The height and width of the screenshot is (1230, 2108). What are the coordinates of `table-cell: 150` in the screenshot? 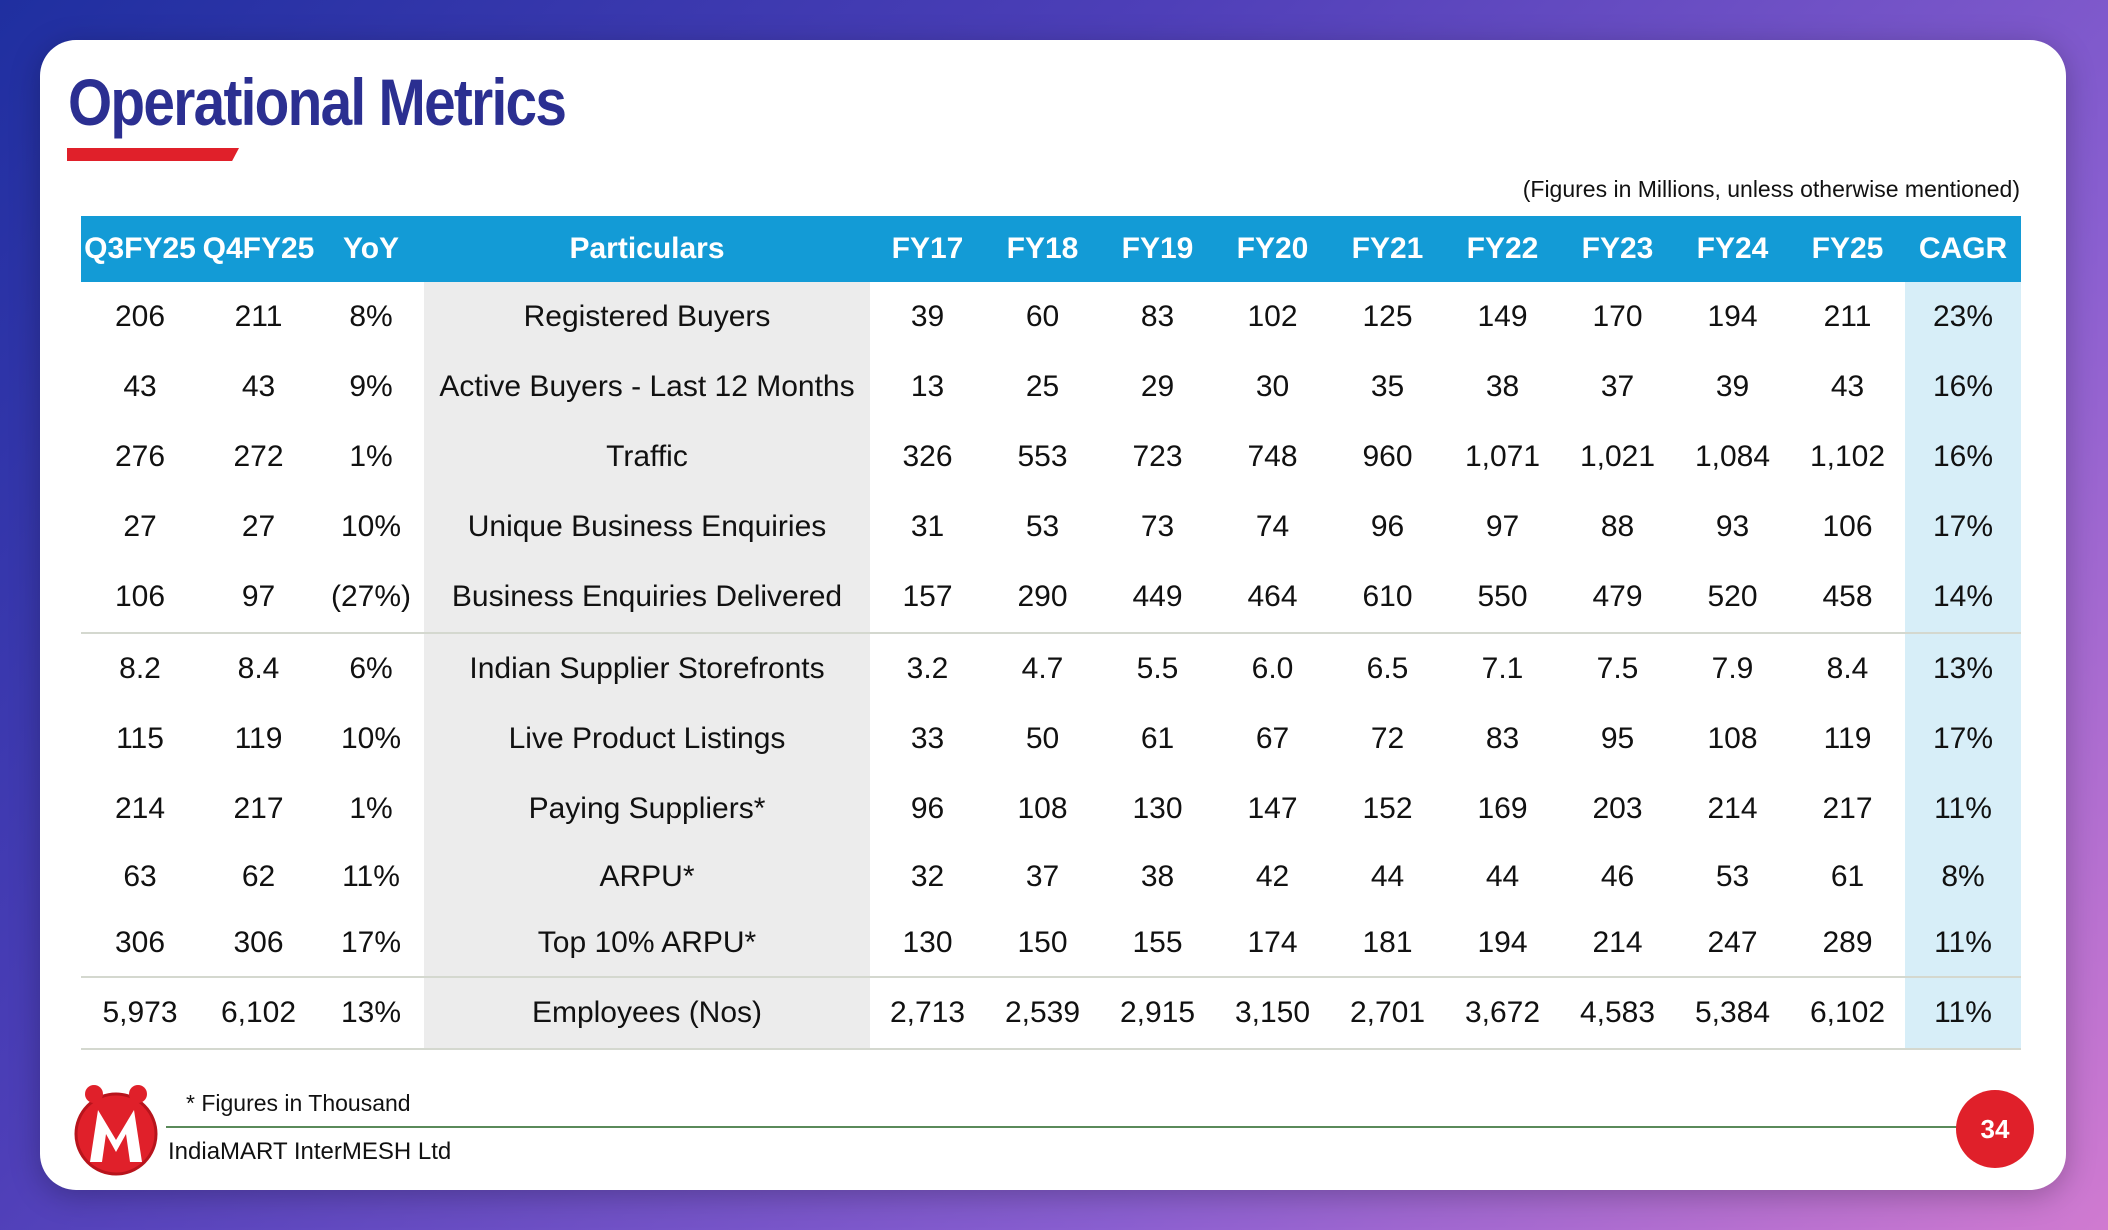 It's located at (1042, 942).